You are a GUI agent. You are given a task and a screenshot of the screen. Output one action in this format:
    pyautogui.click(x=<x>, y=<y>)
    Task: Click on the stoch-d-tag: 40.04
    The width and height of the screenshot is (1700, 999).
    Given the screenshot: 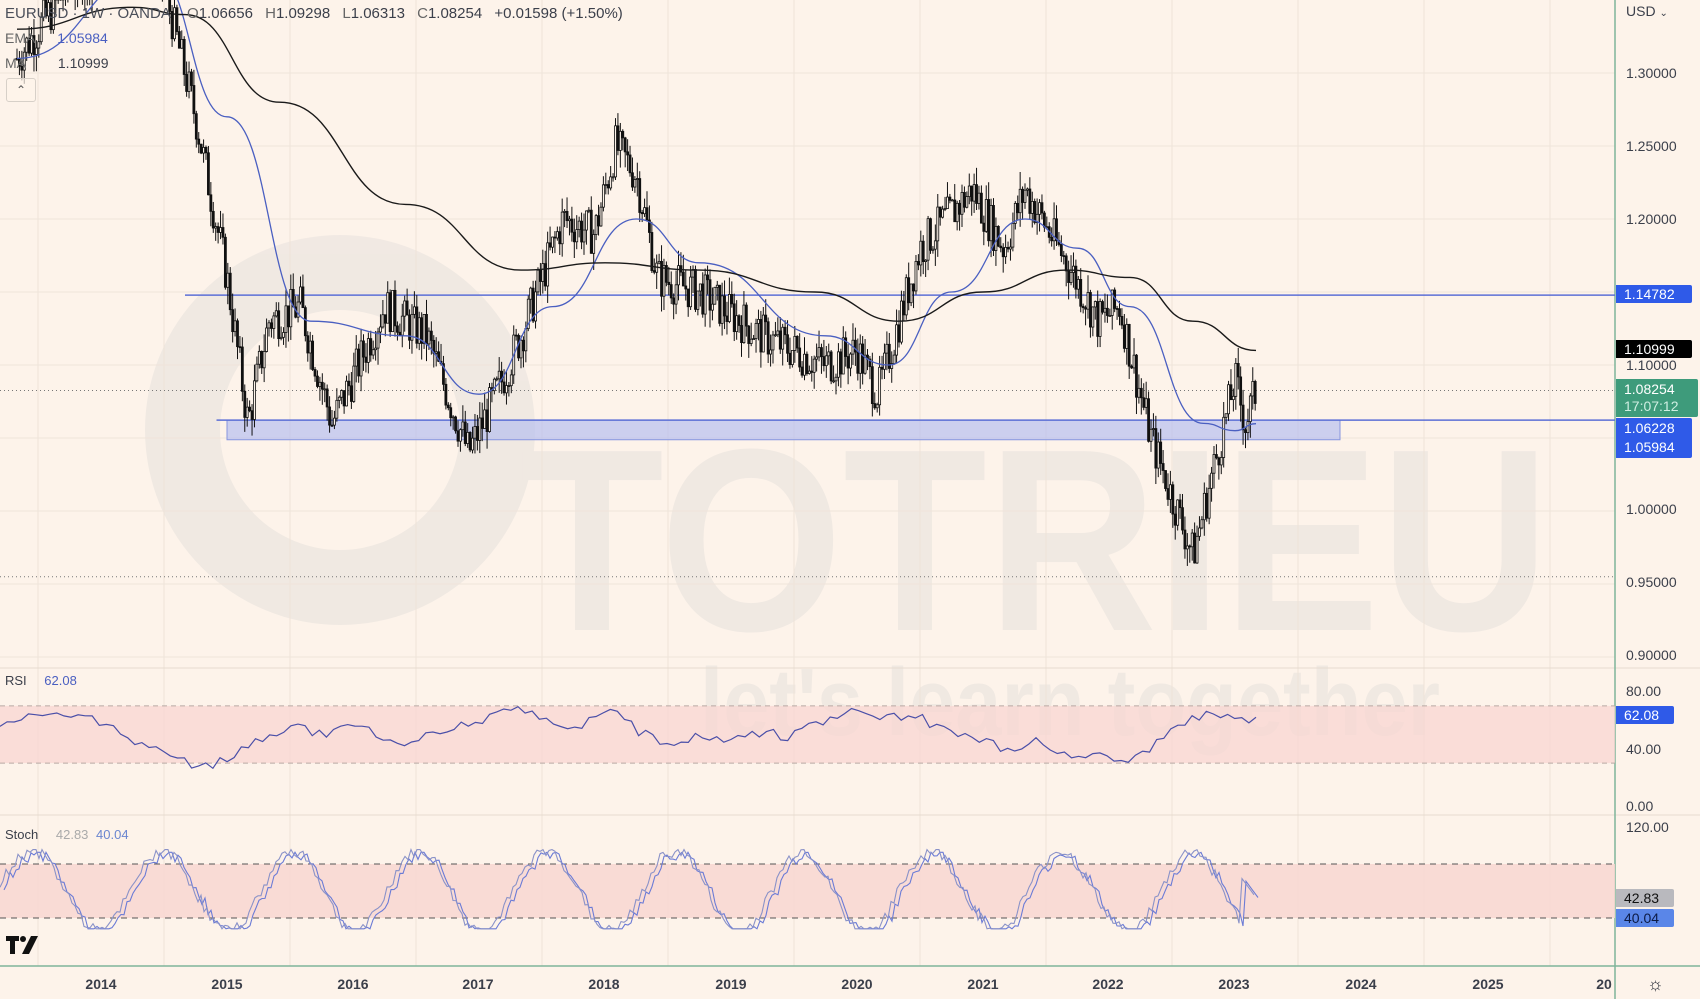 What is the action you would take?
    pyautogui.click(x=1645, y=918)
    